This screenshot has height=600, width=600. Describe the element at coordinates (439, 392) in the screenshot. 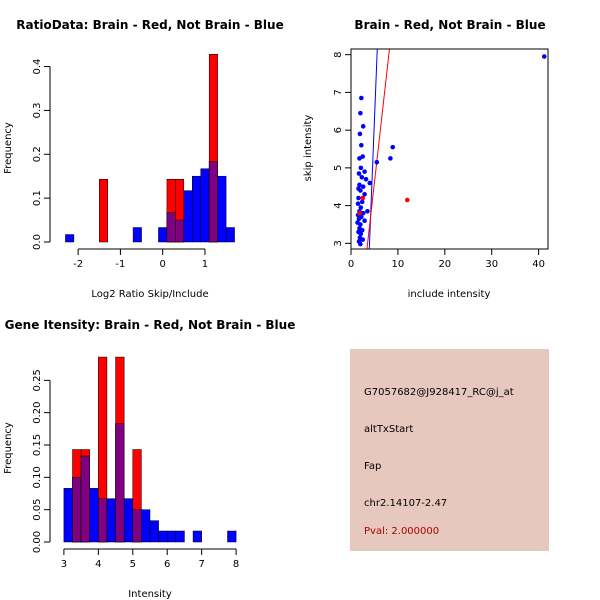

I see `probe-id: G7057682@J928417_RC@j_at` at that location.